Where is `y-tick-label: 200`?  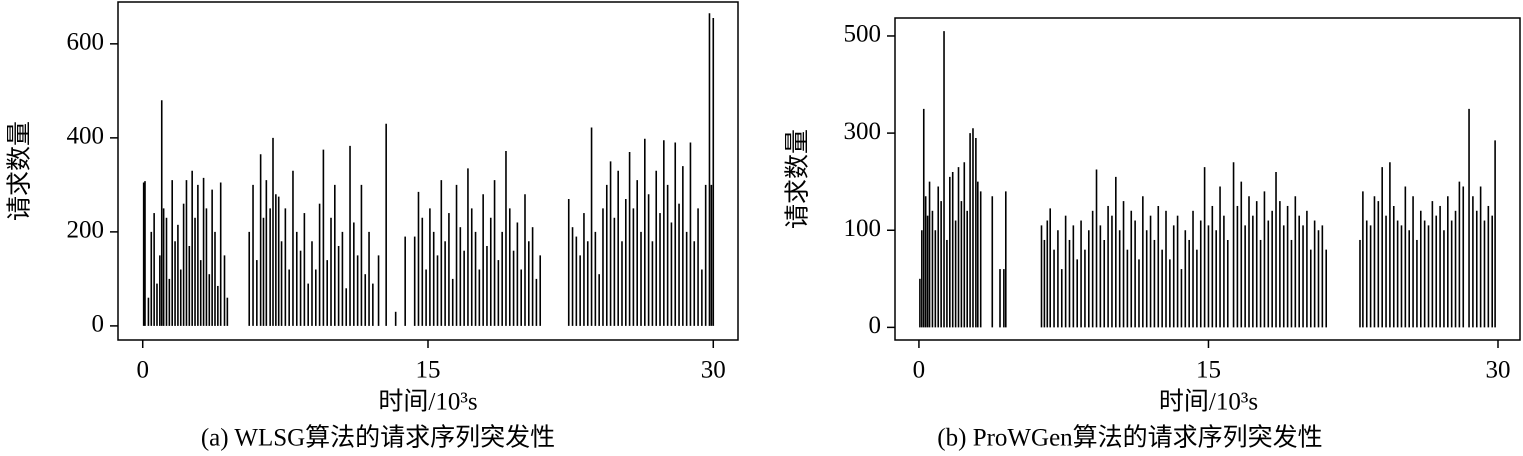
y-tick-label: 200 is located at coordinates (86, 230).